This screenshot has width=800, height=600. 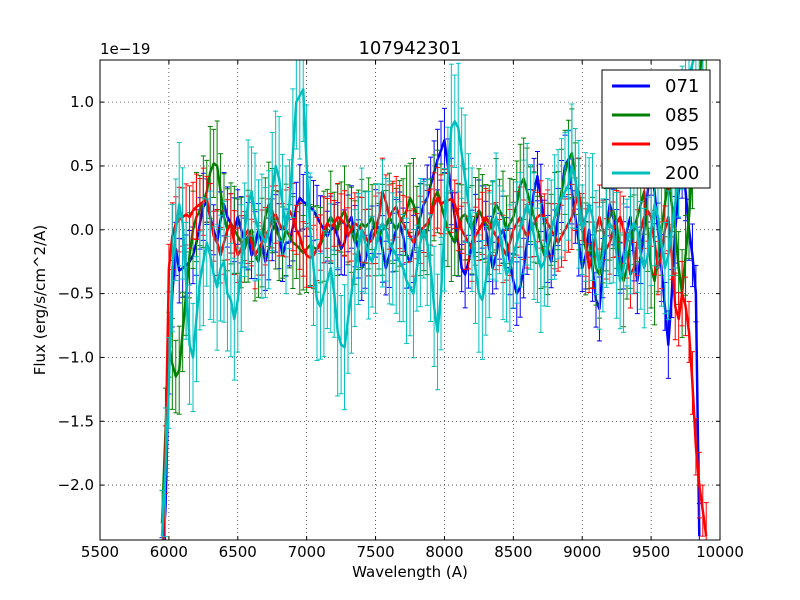 What do you see at coordinates (238, 552) in the screenshot?
I see `x-tick-label: 6500` at bounding box center [238, 552].